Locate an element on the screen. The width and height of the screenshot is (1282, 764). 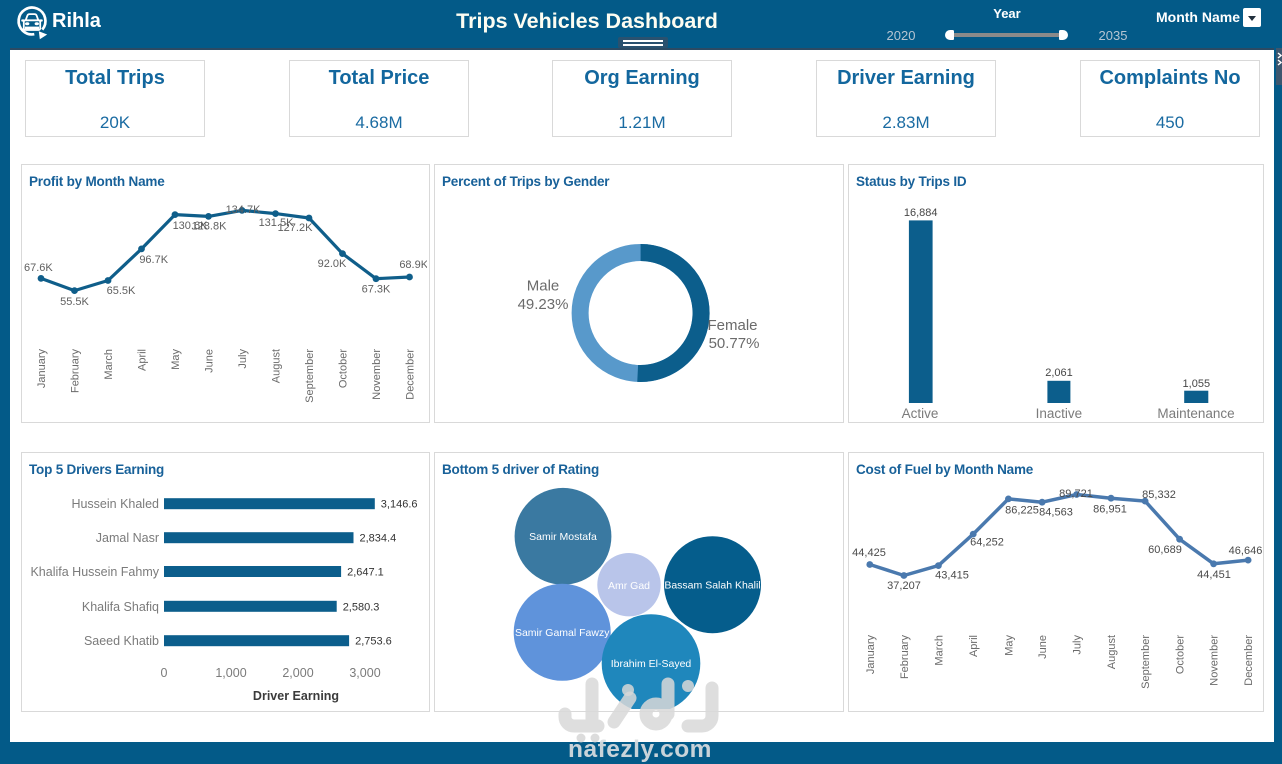
svg-text: 43,415 is located at coordinates (952, 576).